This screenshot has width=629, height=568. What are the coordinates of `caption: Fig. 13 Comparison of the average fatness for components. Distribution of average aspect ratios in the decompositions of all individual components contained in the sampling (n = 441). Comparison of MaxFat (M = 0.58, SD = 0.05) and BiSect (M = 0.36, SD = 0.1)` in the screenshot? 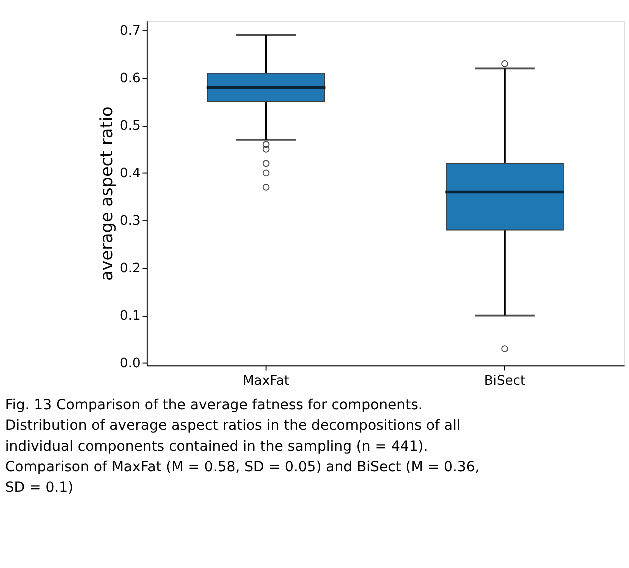 It's located at (242, 447).